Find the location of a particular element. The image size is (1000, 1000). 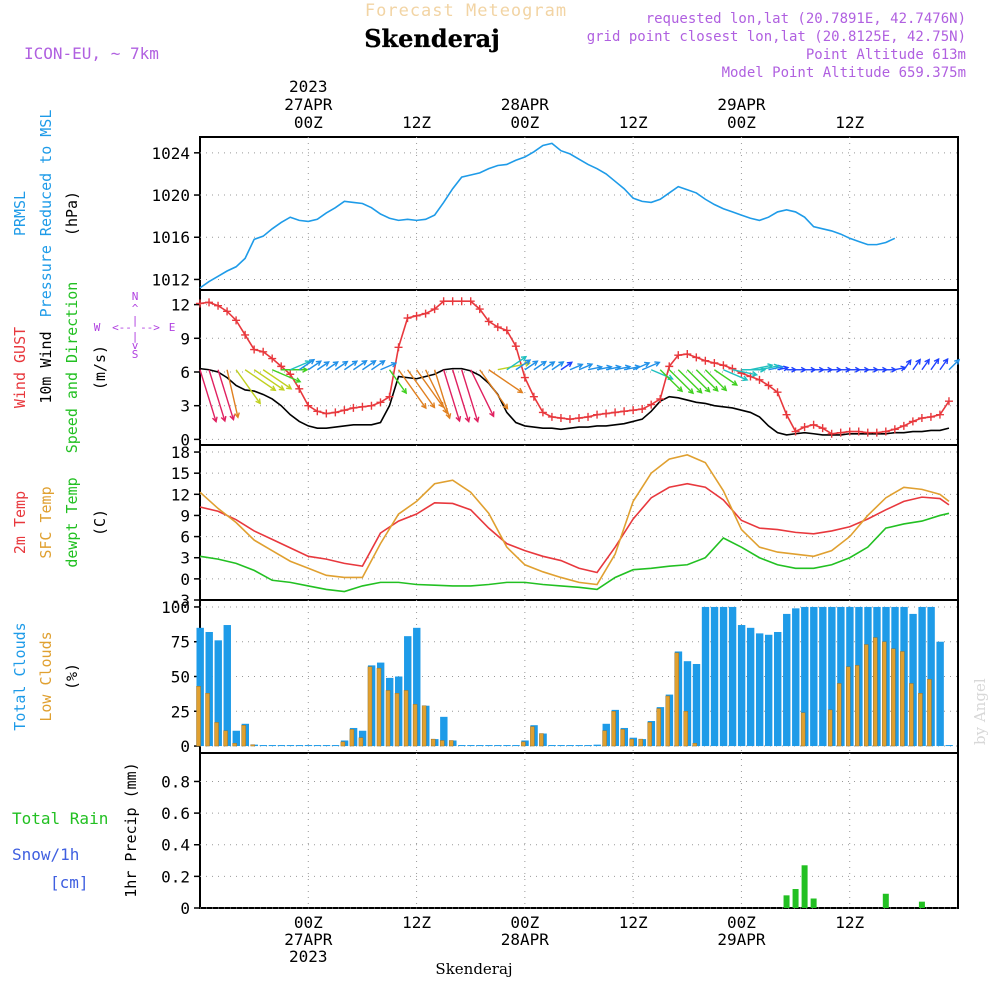

y-tick-label: 6 is located at coordinates (185, 372).